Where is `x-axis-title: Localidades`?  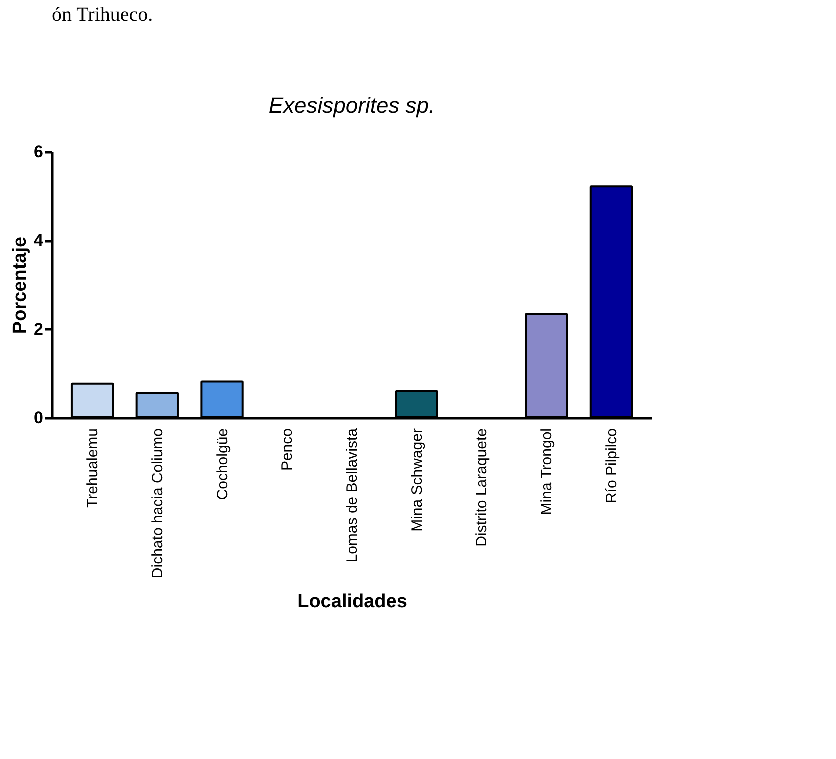 x-axis-title: Localidades is located at coordinates (353, 602).